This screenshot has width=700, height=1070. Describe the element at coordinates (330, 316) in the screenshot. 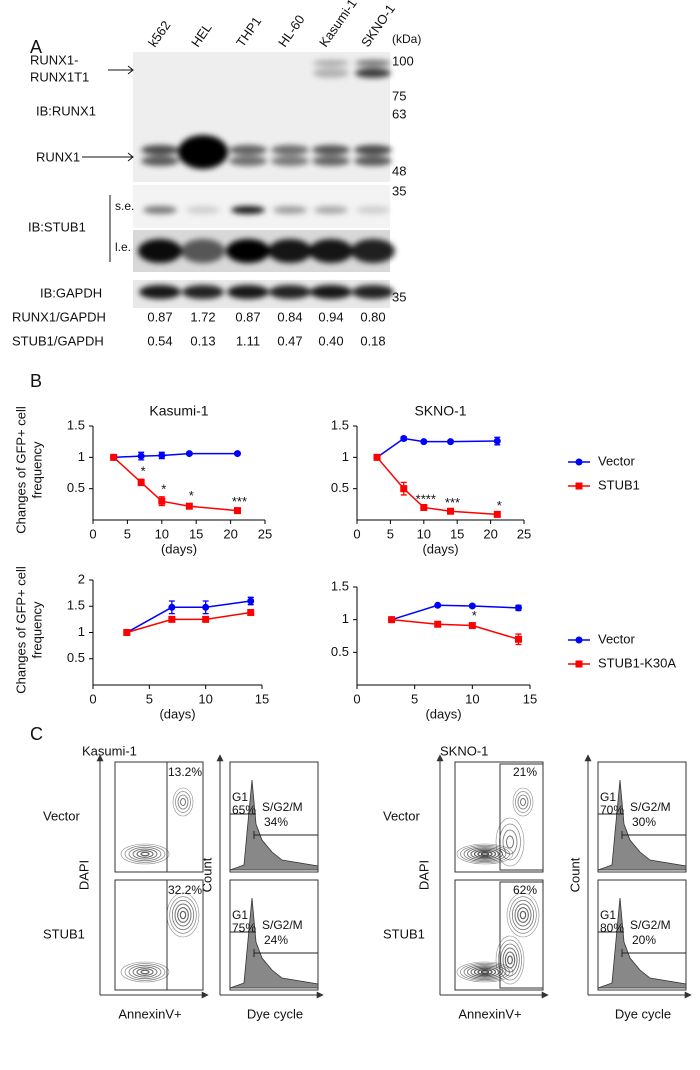

I see `ratio-value: 0.94` at that location.